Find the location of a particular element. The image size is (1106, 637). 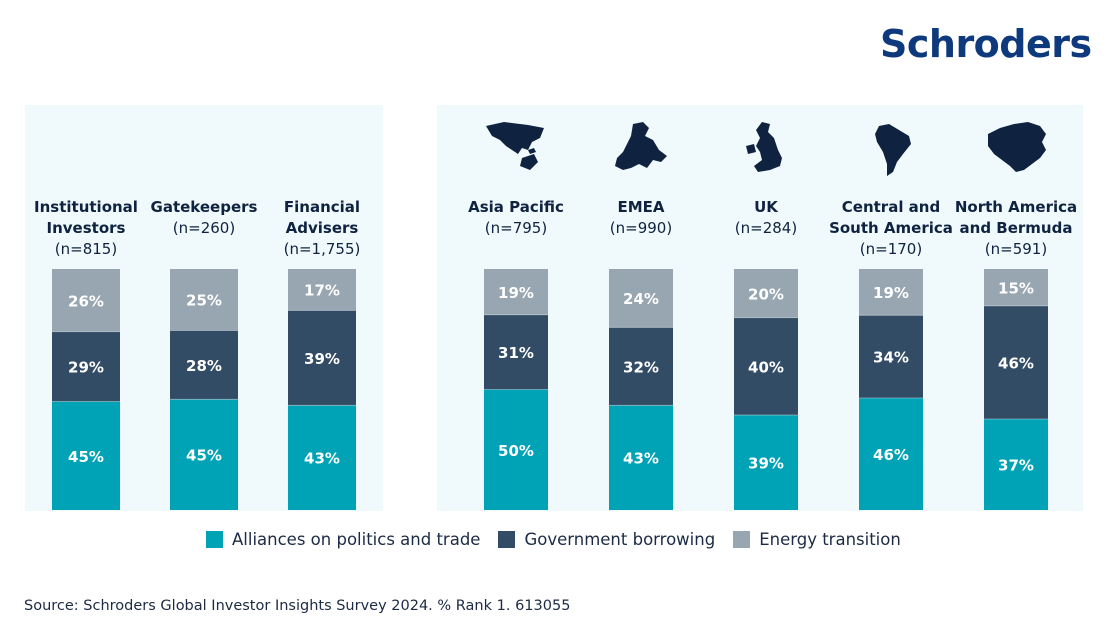

category-title: and Bermuda is located at coordinates (1016, 228).